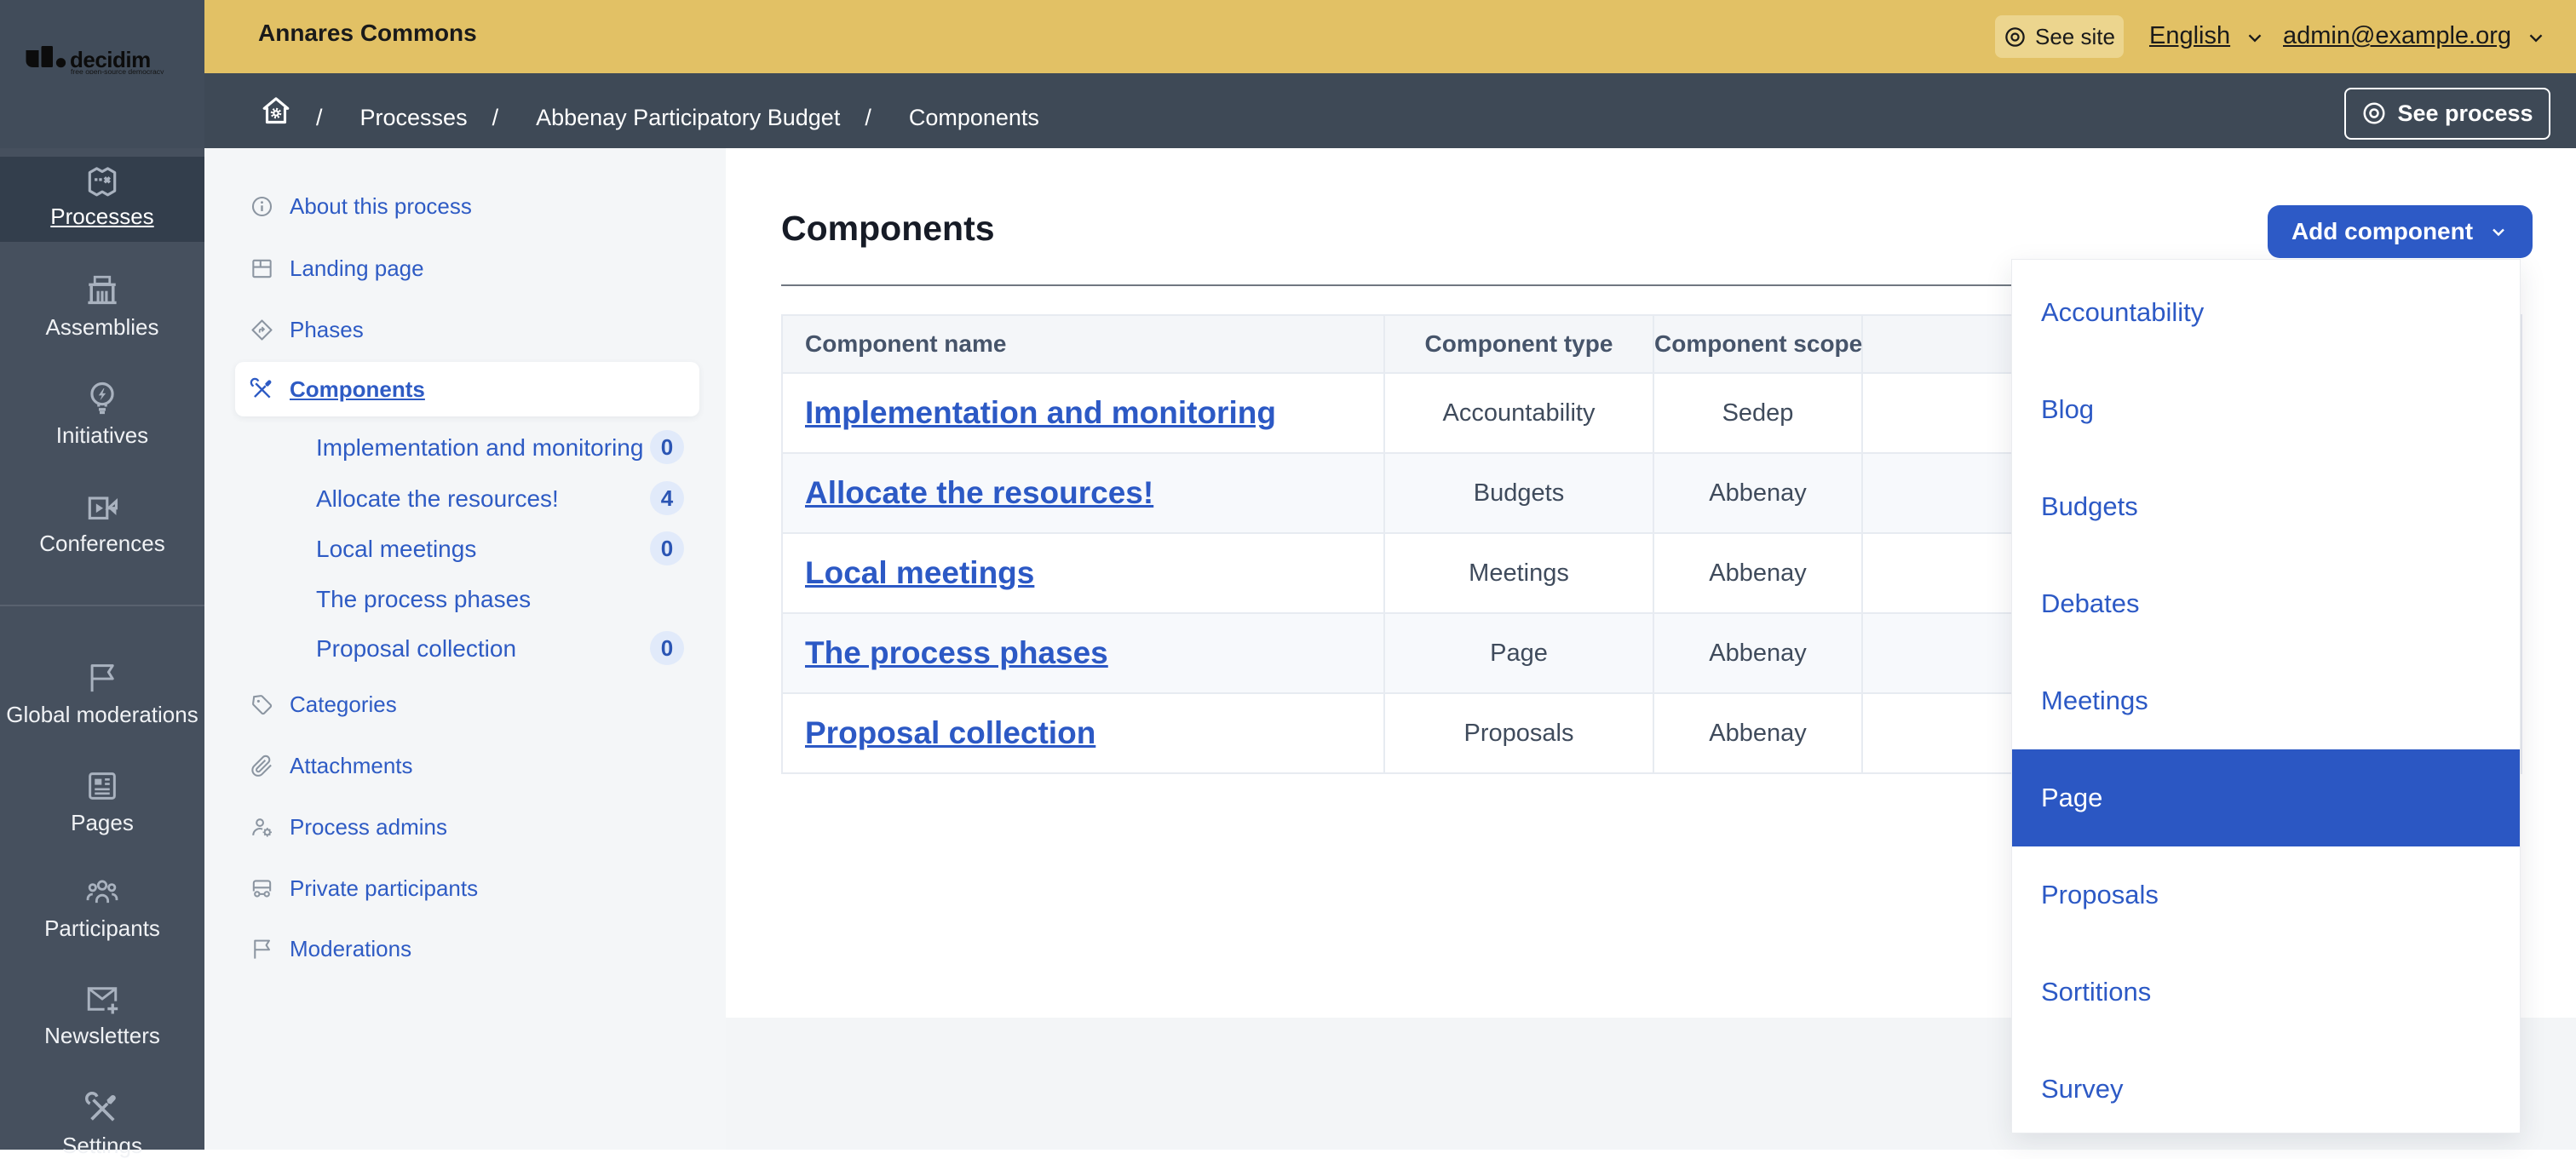 The image size is (2576, 1159). Describe the element at coordinates (117, 71) in the screenshot. I see `svg-text: free open-source democracy` at that location.